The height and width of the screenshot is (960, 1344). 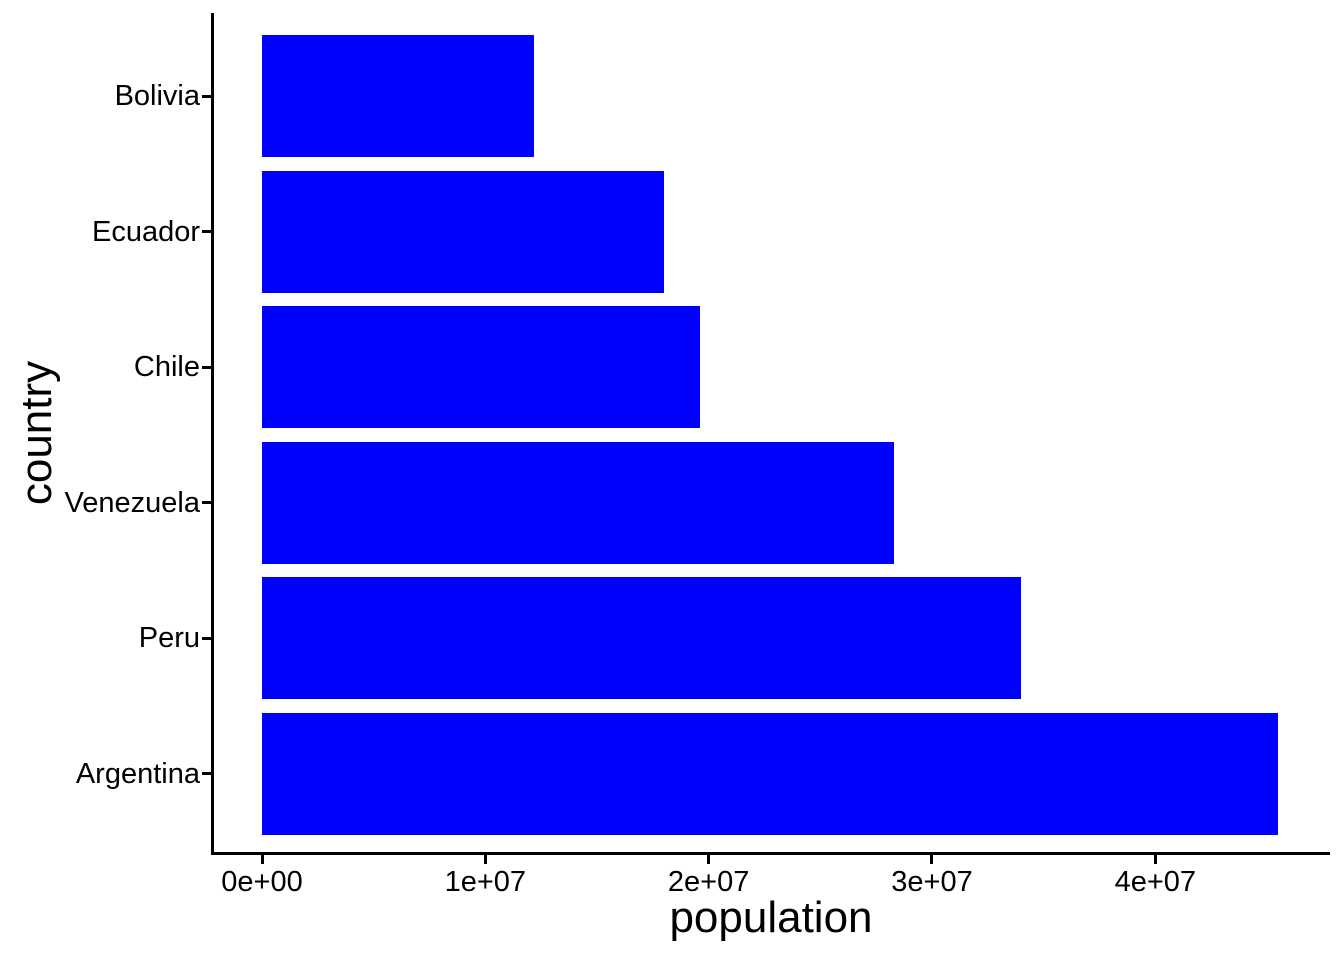 What do you see at coordinates (36, 433) in the screenshot?
I see `y-axis-title: country` at bounding box center [36, 433].